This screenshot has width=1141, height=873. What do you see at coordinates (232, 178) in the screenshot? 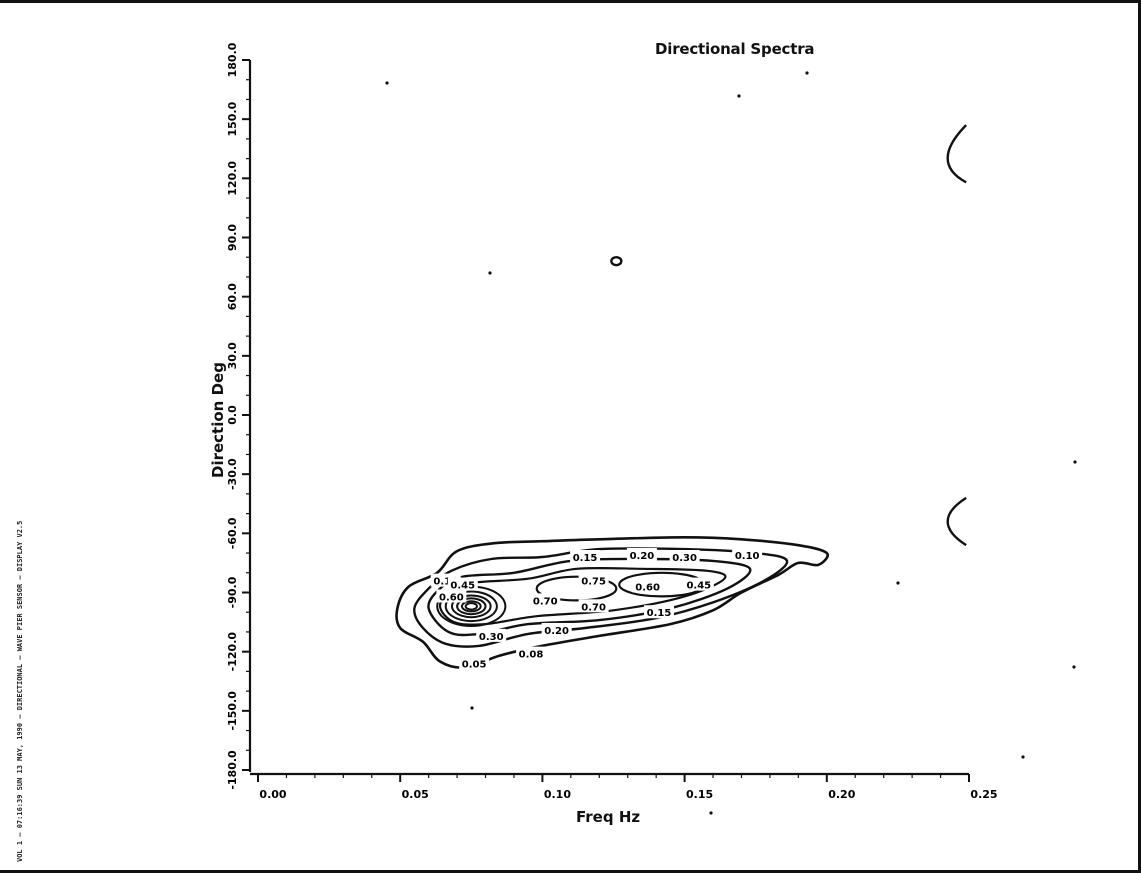
I see `y-tick-label: 120.0` at bounding box center [232, 178].